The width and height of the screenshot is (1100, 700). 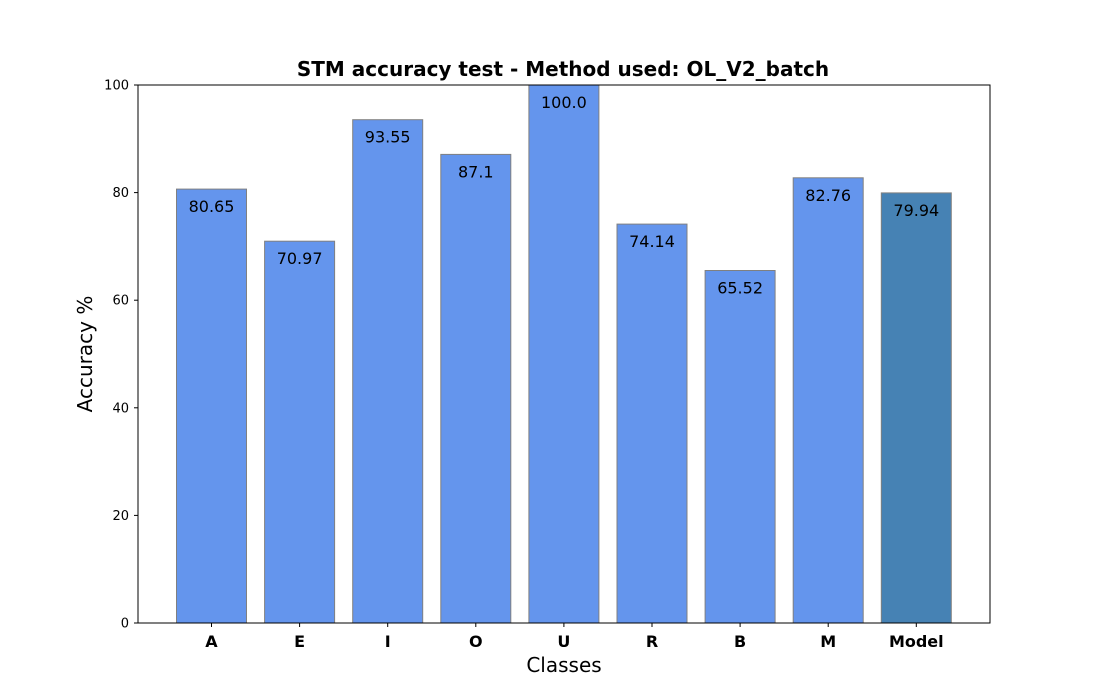 What do you see at coordinates (300, 258) in the screenshot?
I see `data-label-e: 70.97` at bounding box center [300, 258].